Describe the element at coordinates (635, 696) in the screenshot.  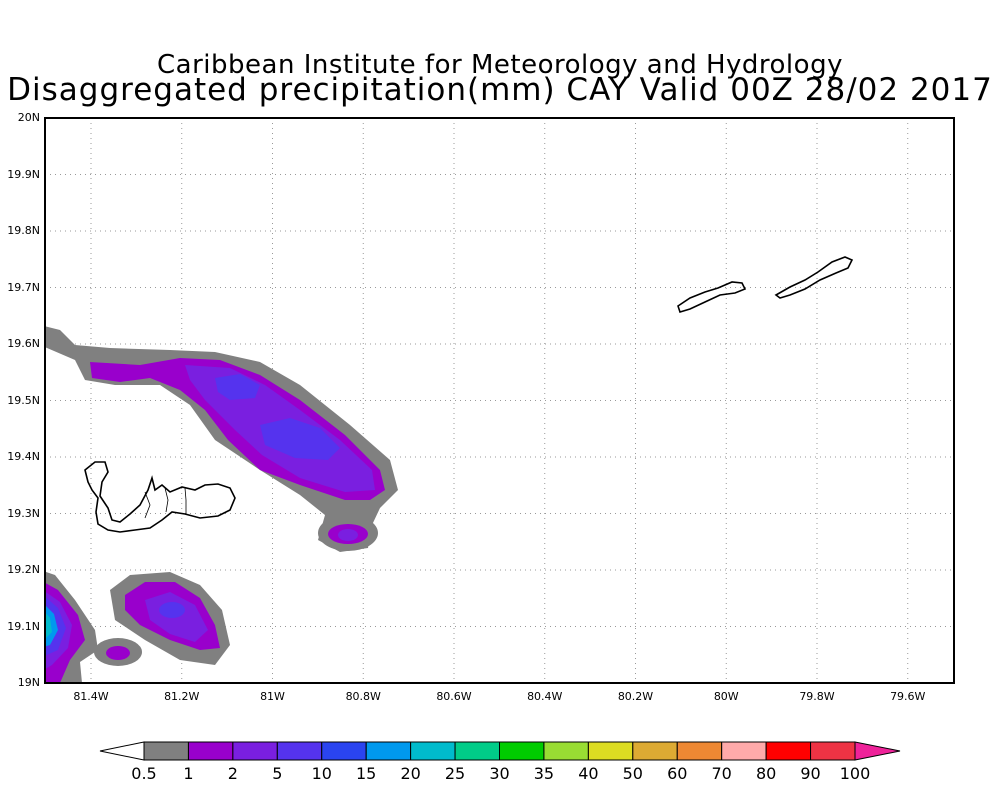
I see `lon-label: 80.2W` at that location.